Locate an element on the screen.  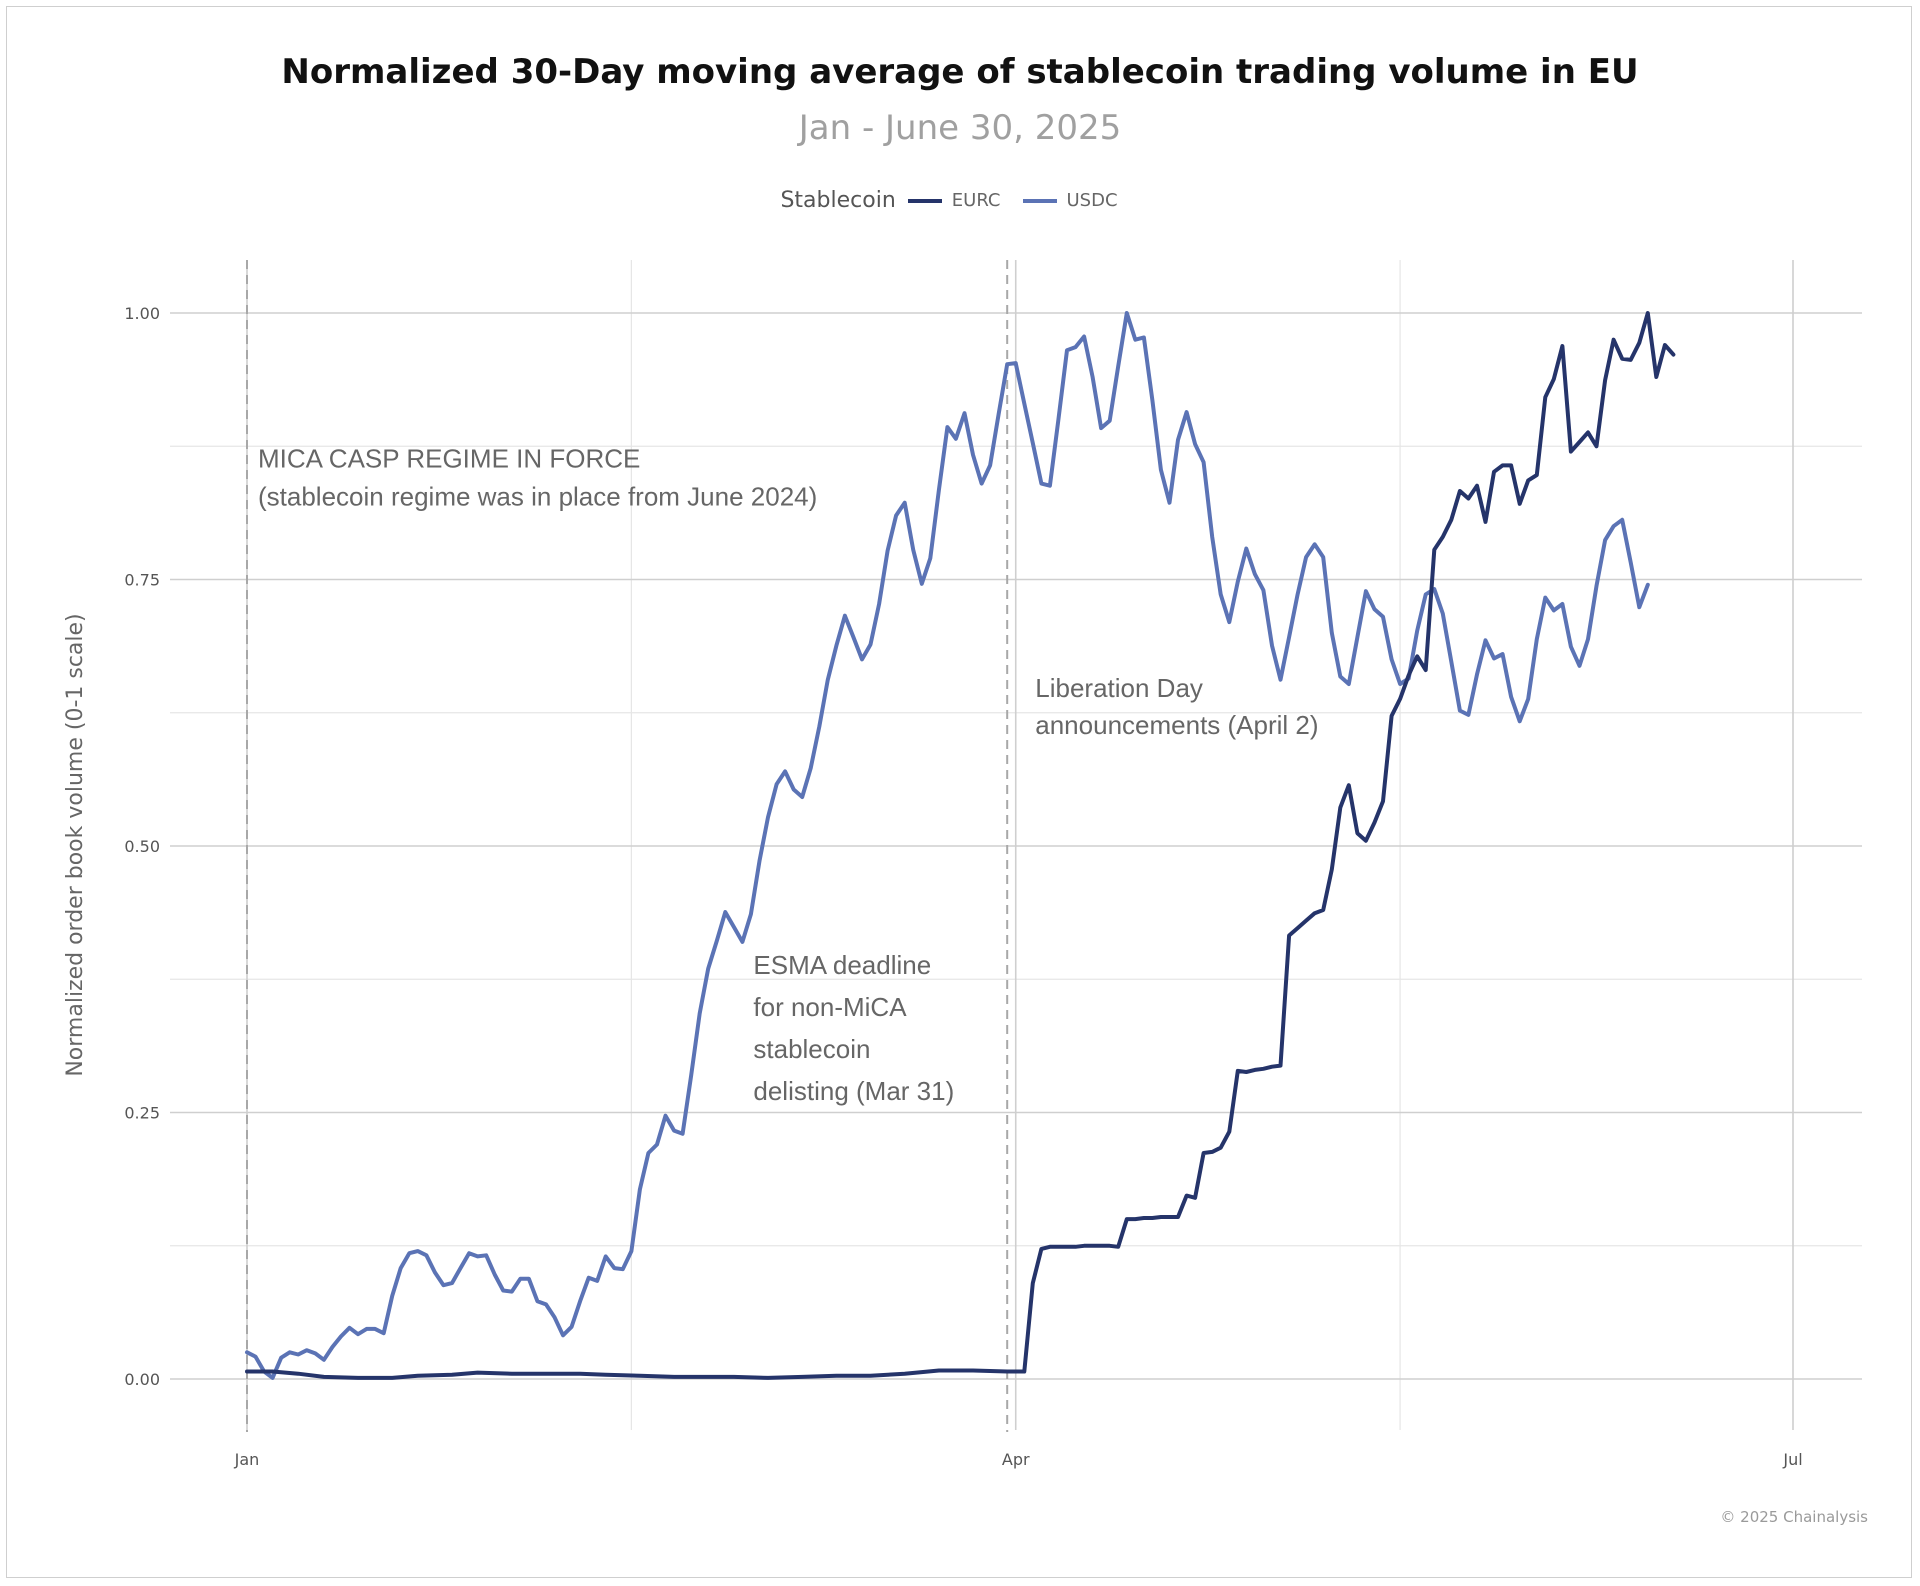
annotation-line: Liberation Day is located at coordinates (1119, 688).